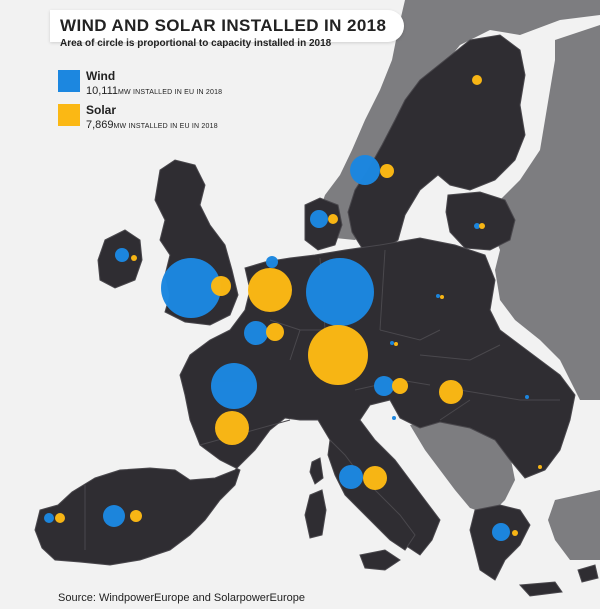  I want to click on solar-circle-denmark, so click(333, 219).